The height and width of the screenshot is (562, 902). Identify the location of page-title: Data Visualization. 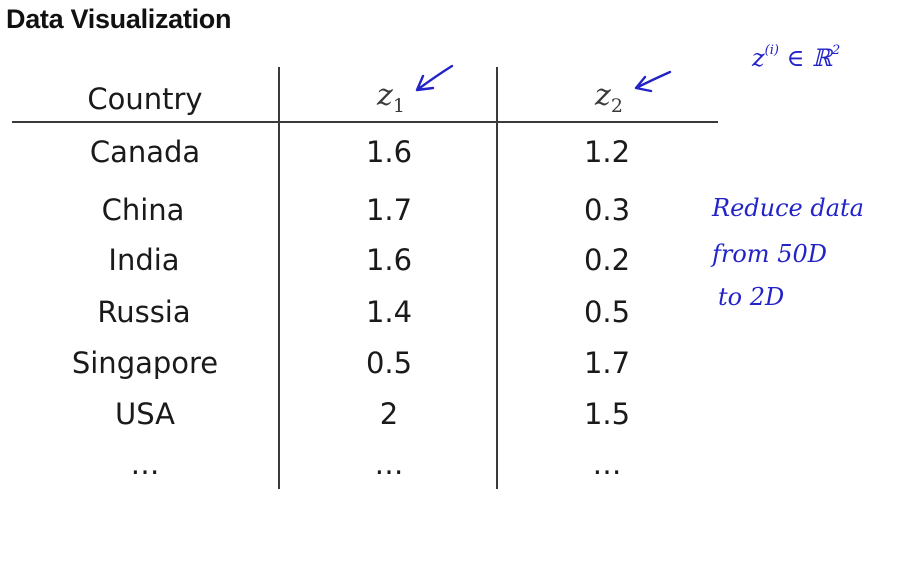
(119, 19).